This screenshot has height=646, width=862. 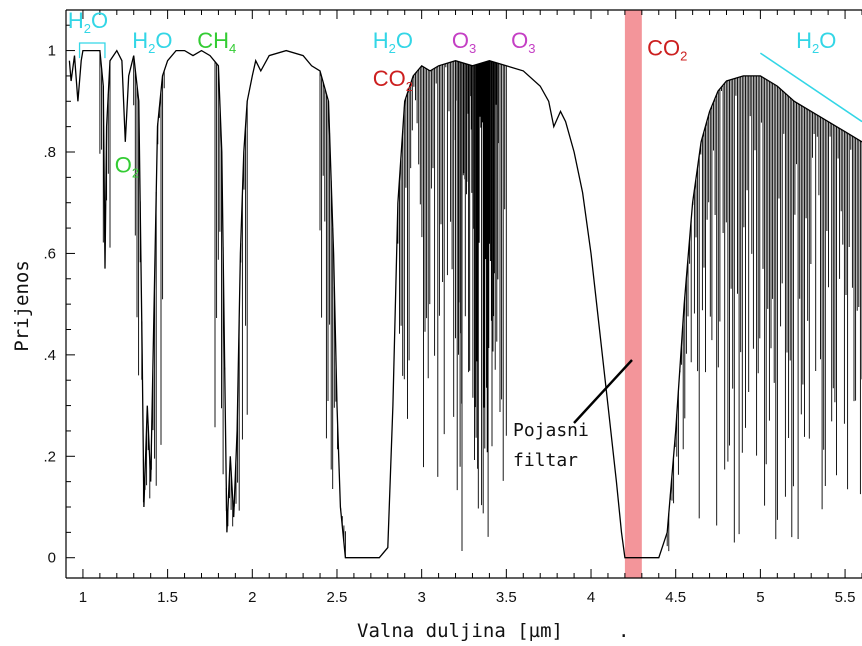 What do you see at coordinates (167, 597) in the screenshot?
I see `x-tick-label: 1.5` at bounding box center [167, 597].